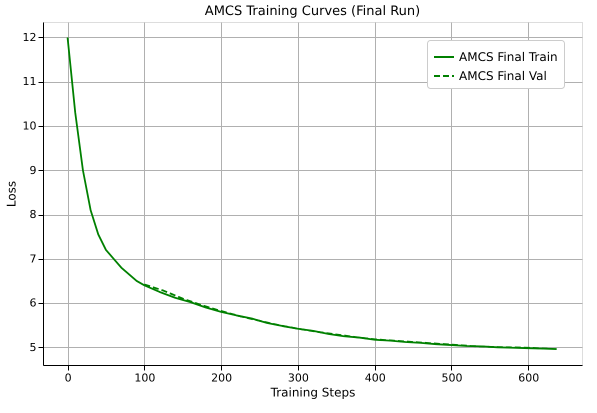 The image size is (597, 413). What do you see at coordinates (529, 378) in the screenshot?
I see `x-tick-label: 600` at bounding box center [529, 378].